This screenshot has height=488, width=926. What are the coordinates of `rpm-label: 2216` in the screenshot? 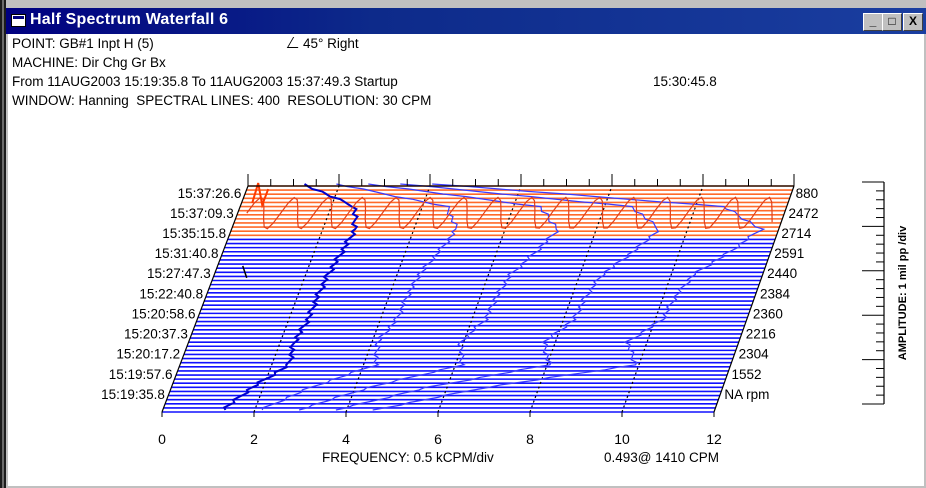 It's located at (761, 334).